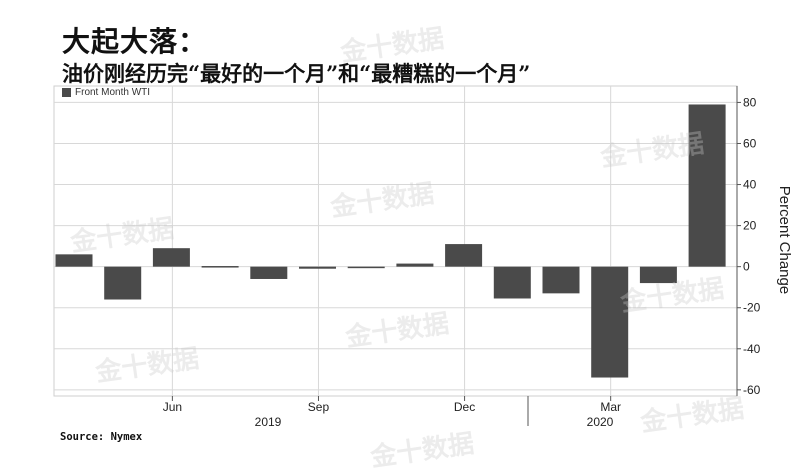 The height and width of the screenshot is (474, 805). I want to click on x-tick-label: Mar, so click(610, 407).